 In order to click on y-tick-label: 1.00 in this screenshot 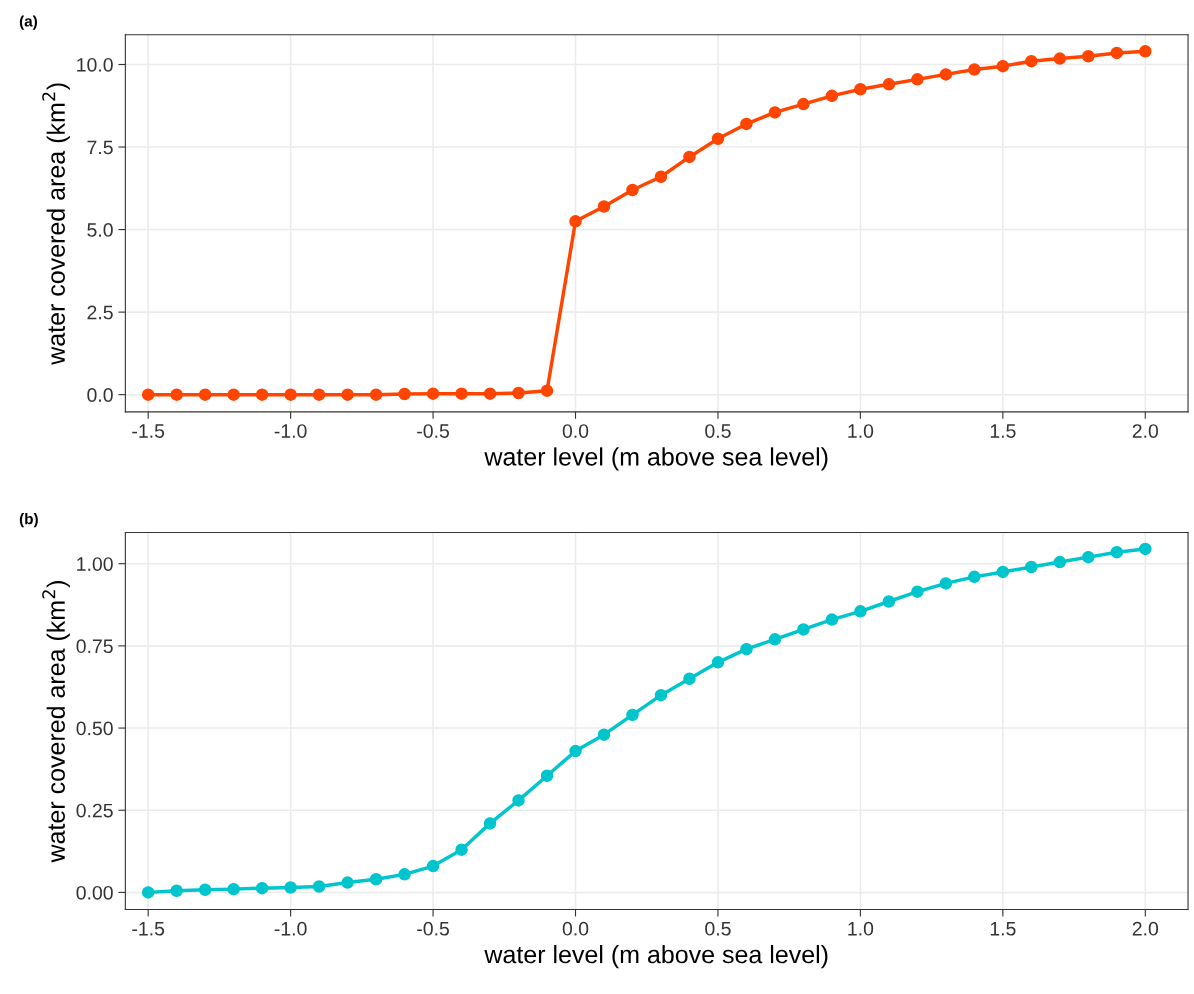, I will do `click(95, 564)`.